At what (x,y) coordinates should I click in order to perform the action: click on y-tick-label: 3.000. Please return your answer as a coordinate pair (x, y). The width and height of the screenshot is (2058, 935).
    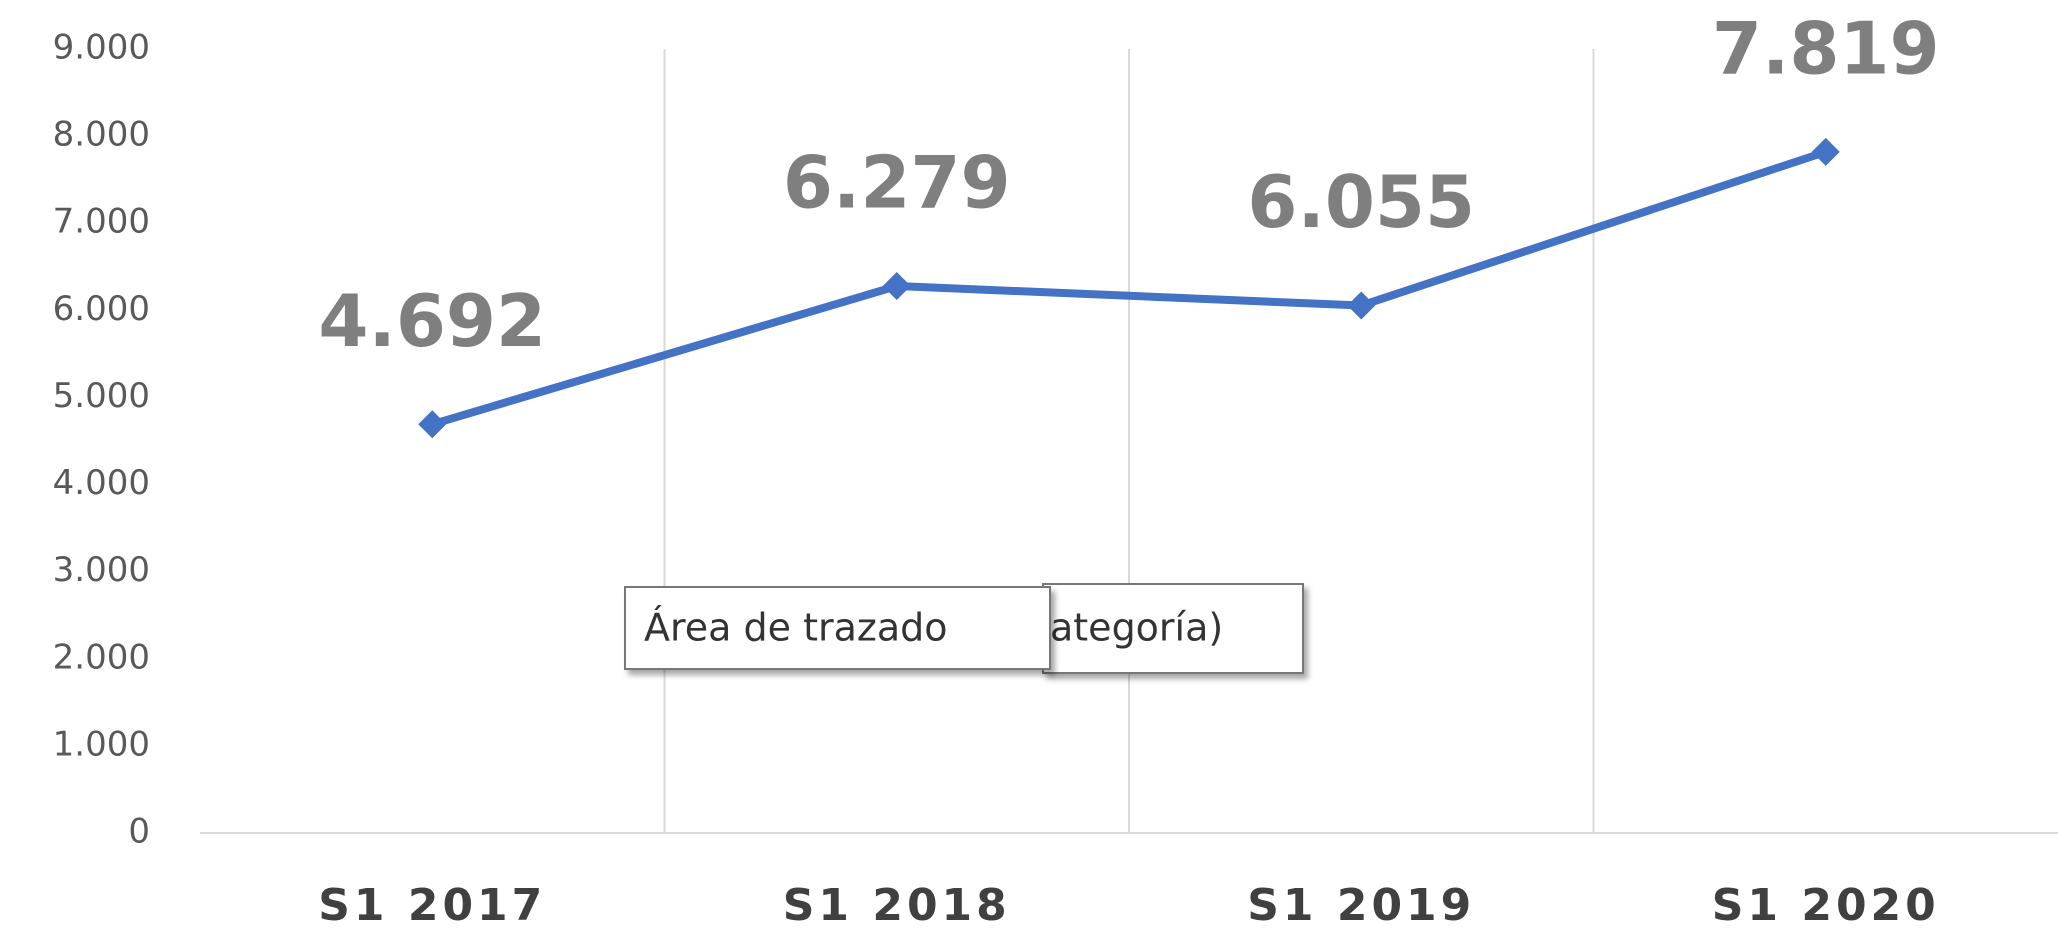
    Looking at the image, I should click on (101, 570).